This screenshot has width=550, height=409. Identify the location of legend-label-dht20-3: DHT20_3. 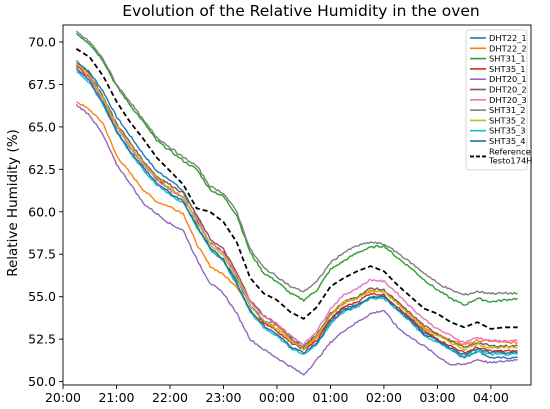
(508, 100).